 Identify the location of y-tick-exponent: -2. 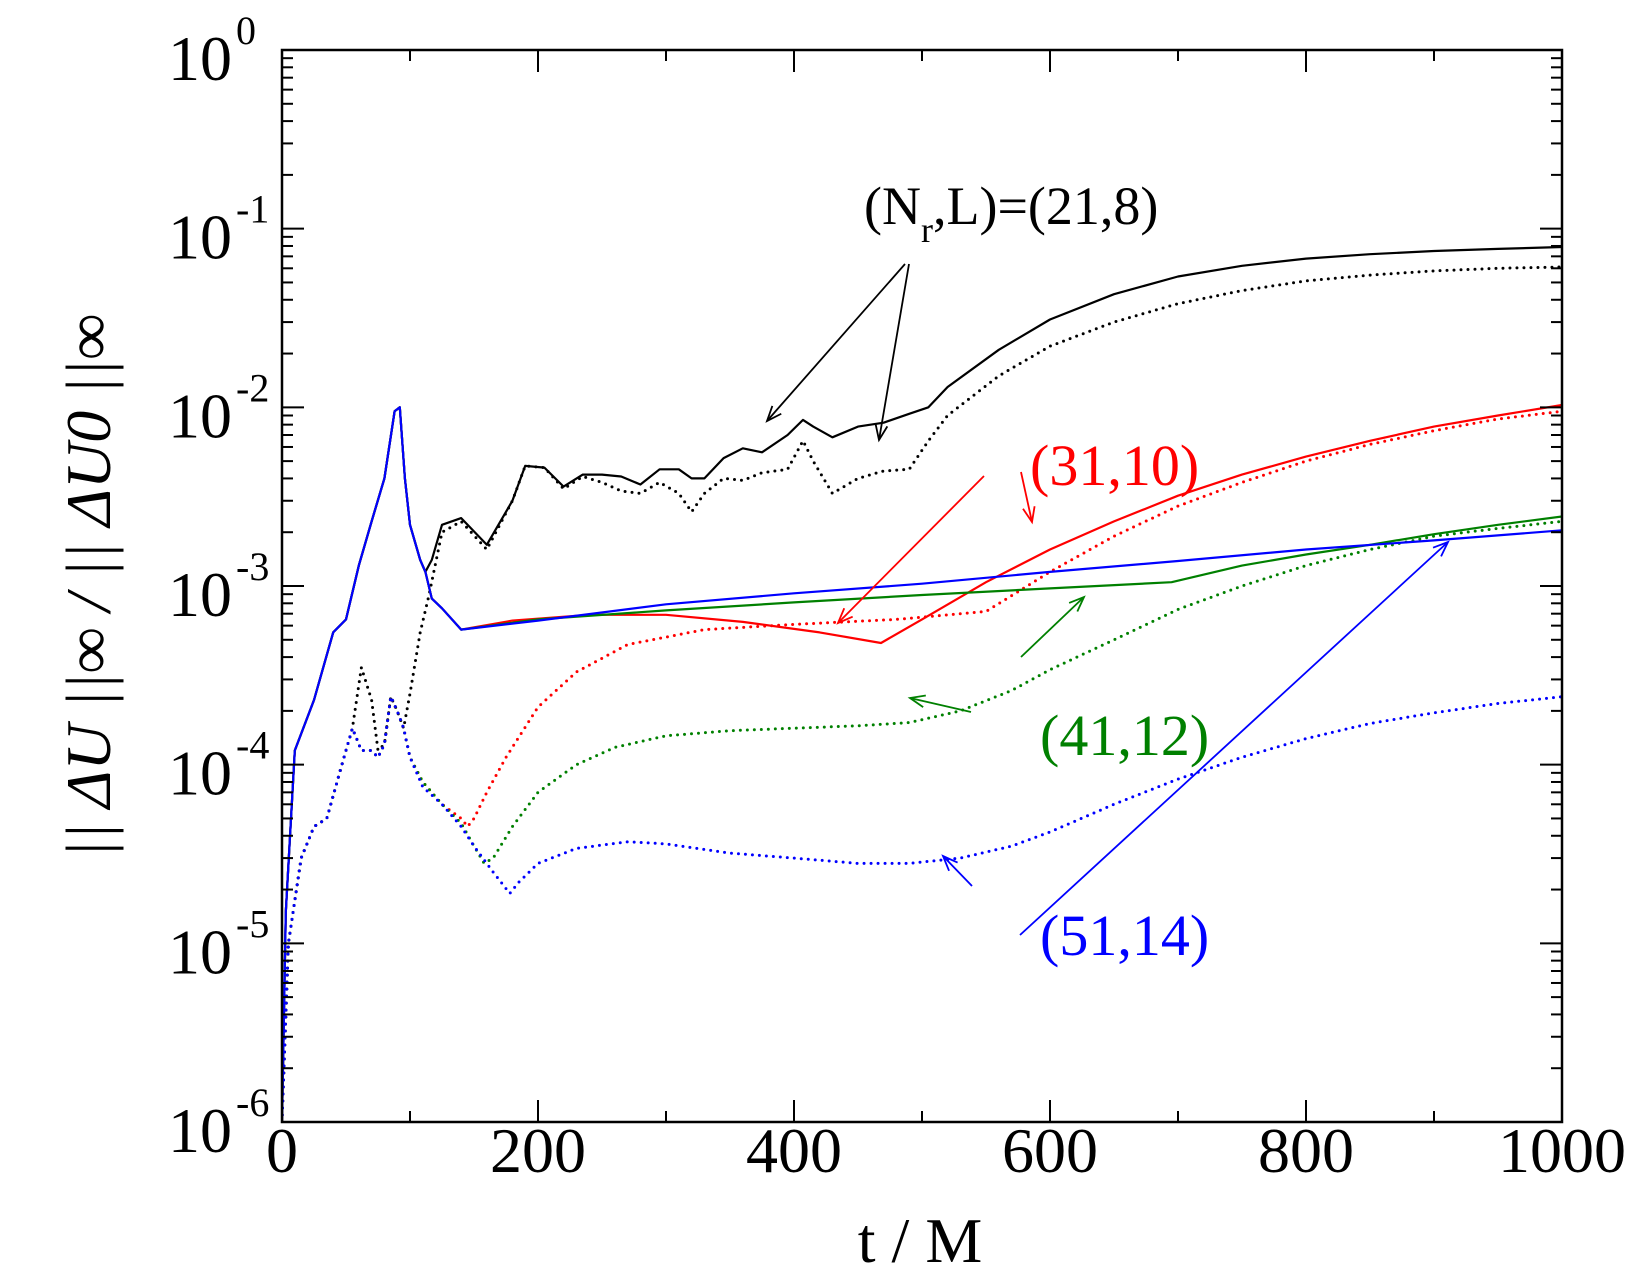
(252, 387).